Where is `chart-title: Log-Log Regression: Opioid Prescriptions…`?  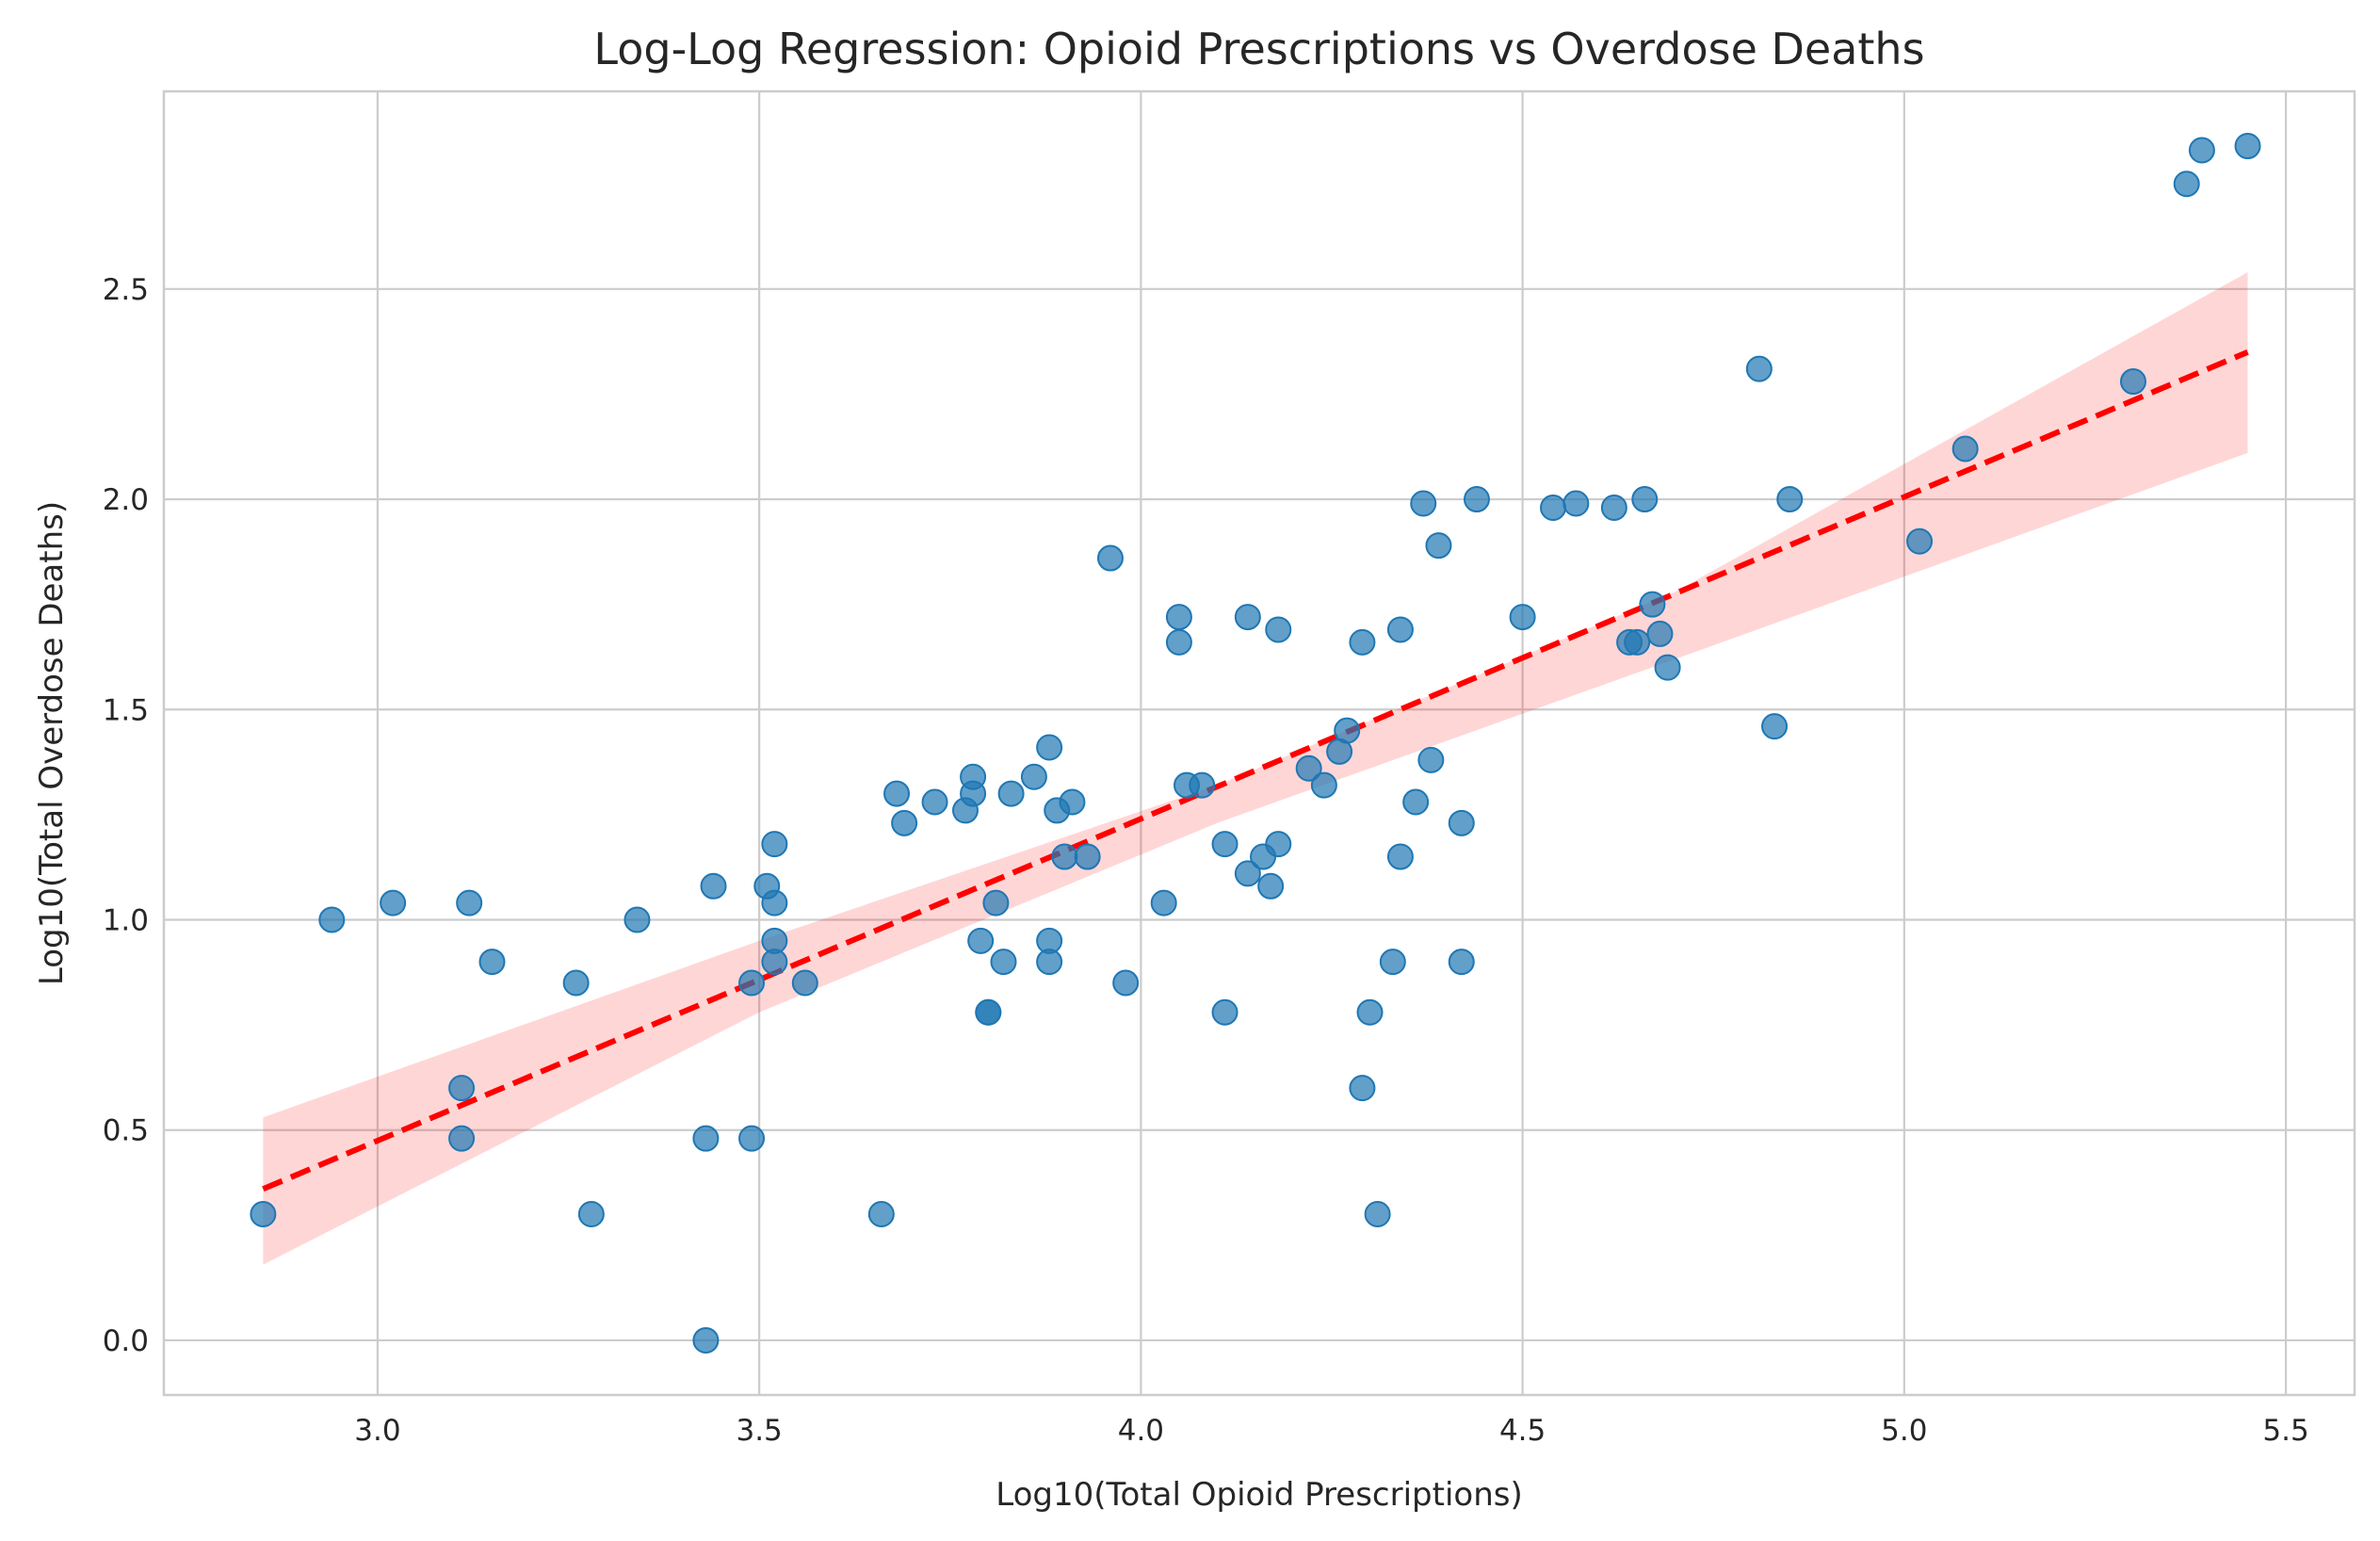 chart-title: Log-Log Regression: Opioid Prescriptions… is located at coordinates (1258, 49).